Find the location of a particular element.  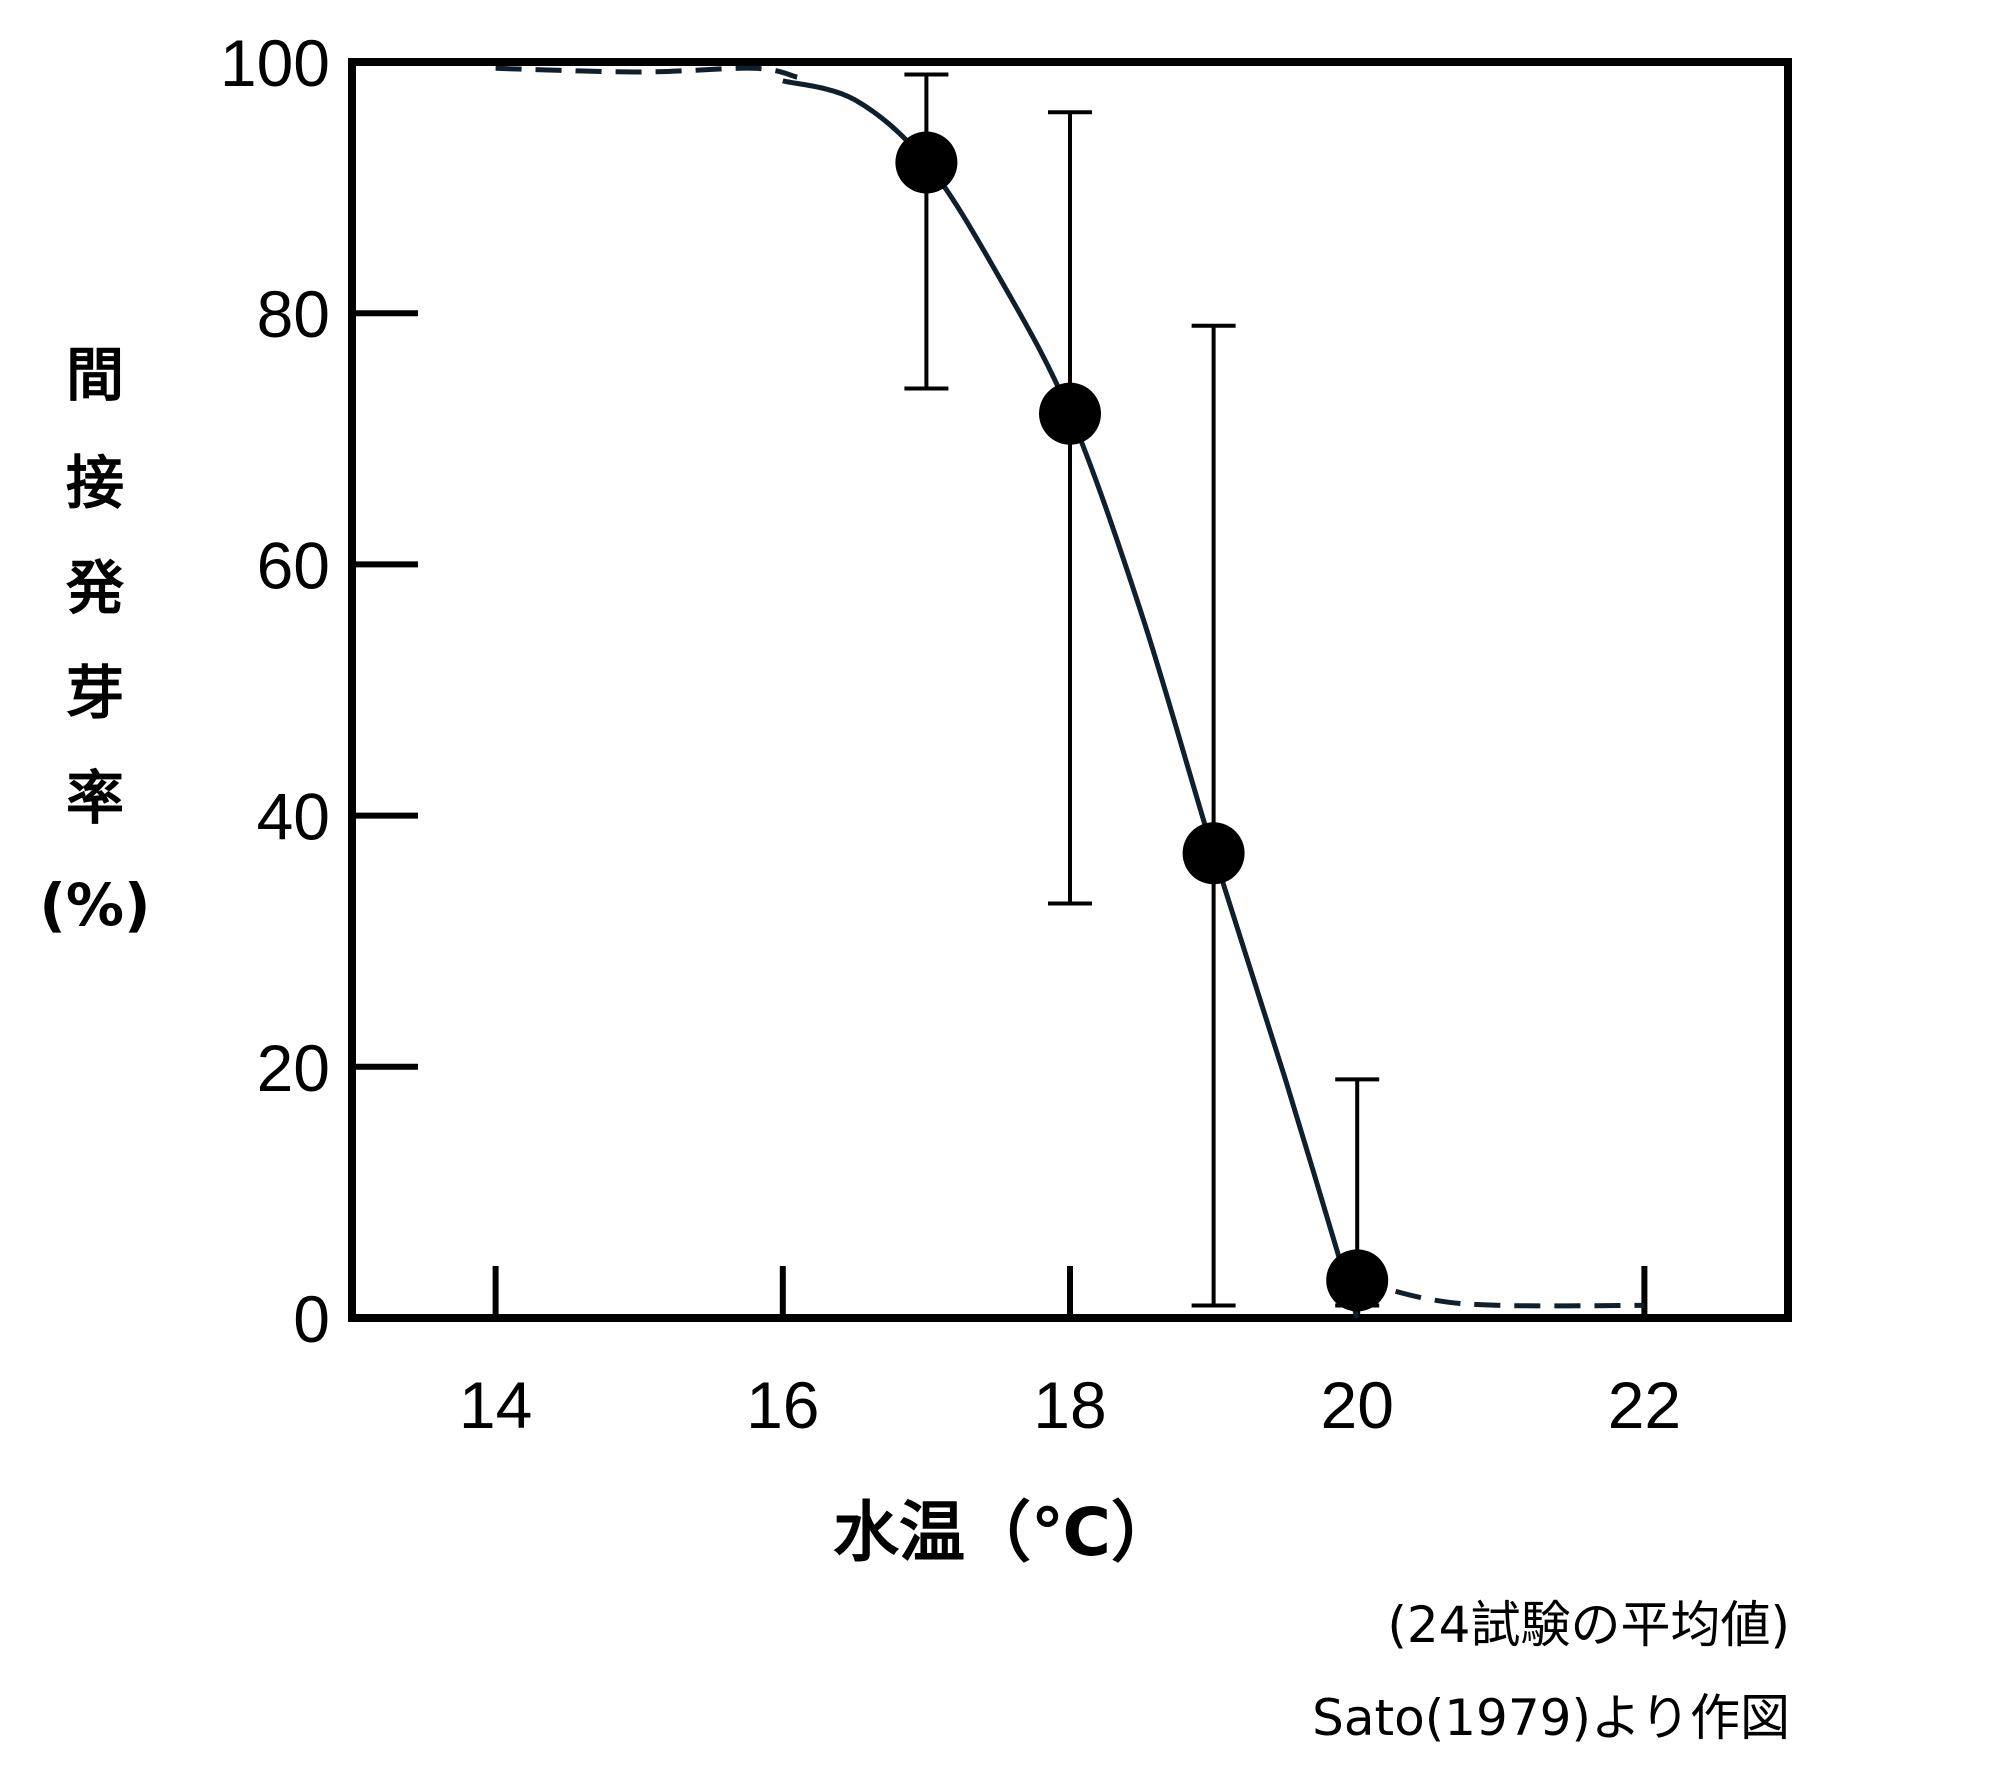

y-ticks: 0 20 40 60 80 100 is located at coordinates (319, 691).